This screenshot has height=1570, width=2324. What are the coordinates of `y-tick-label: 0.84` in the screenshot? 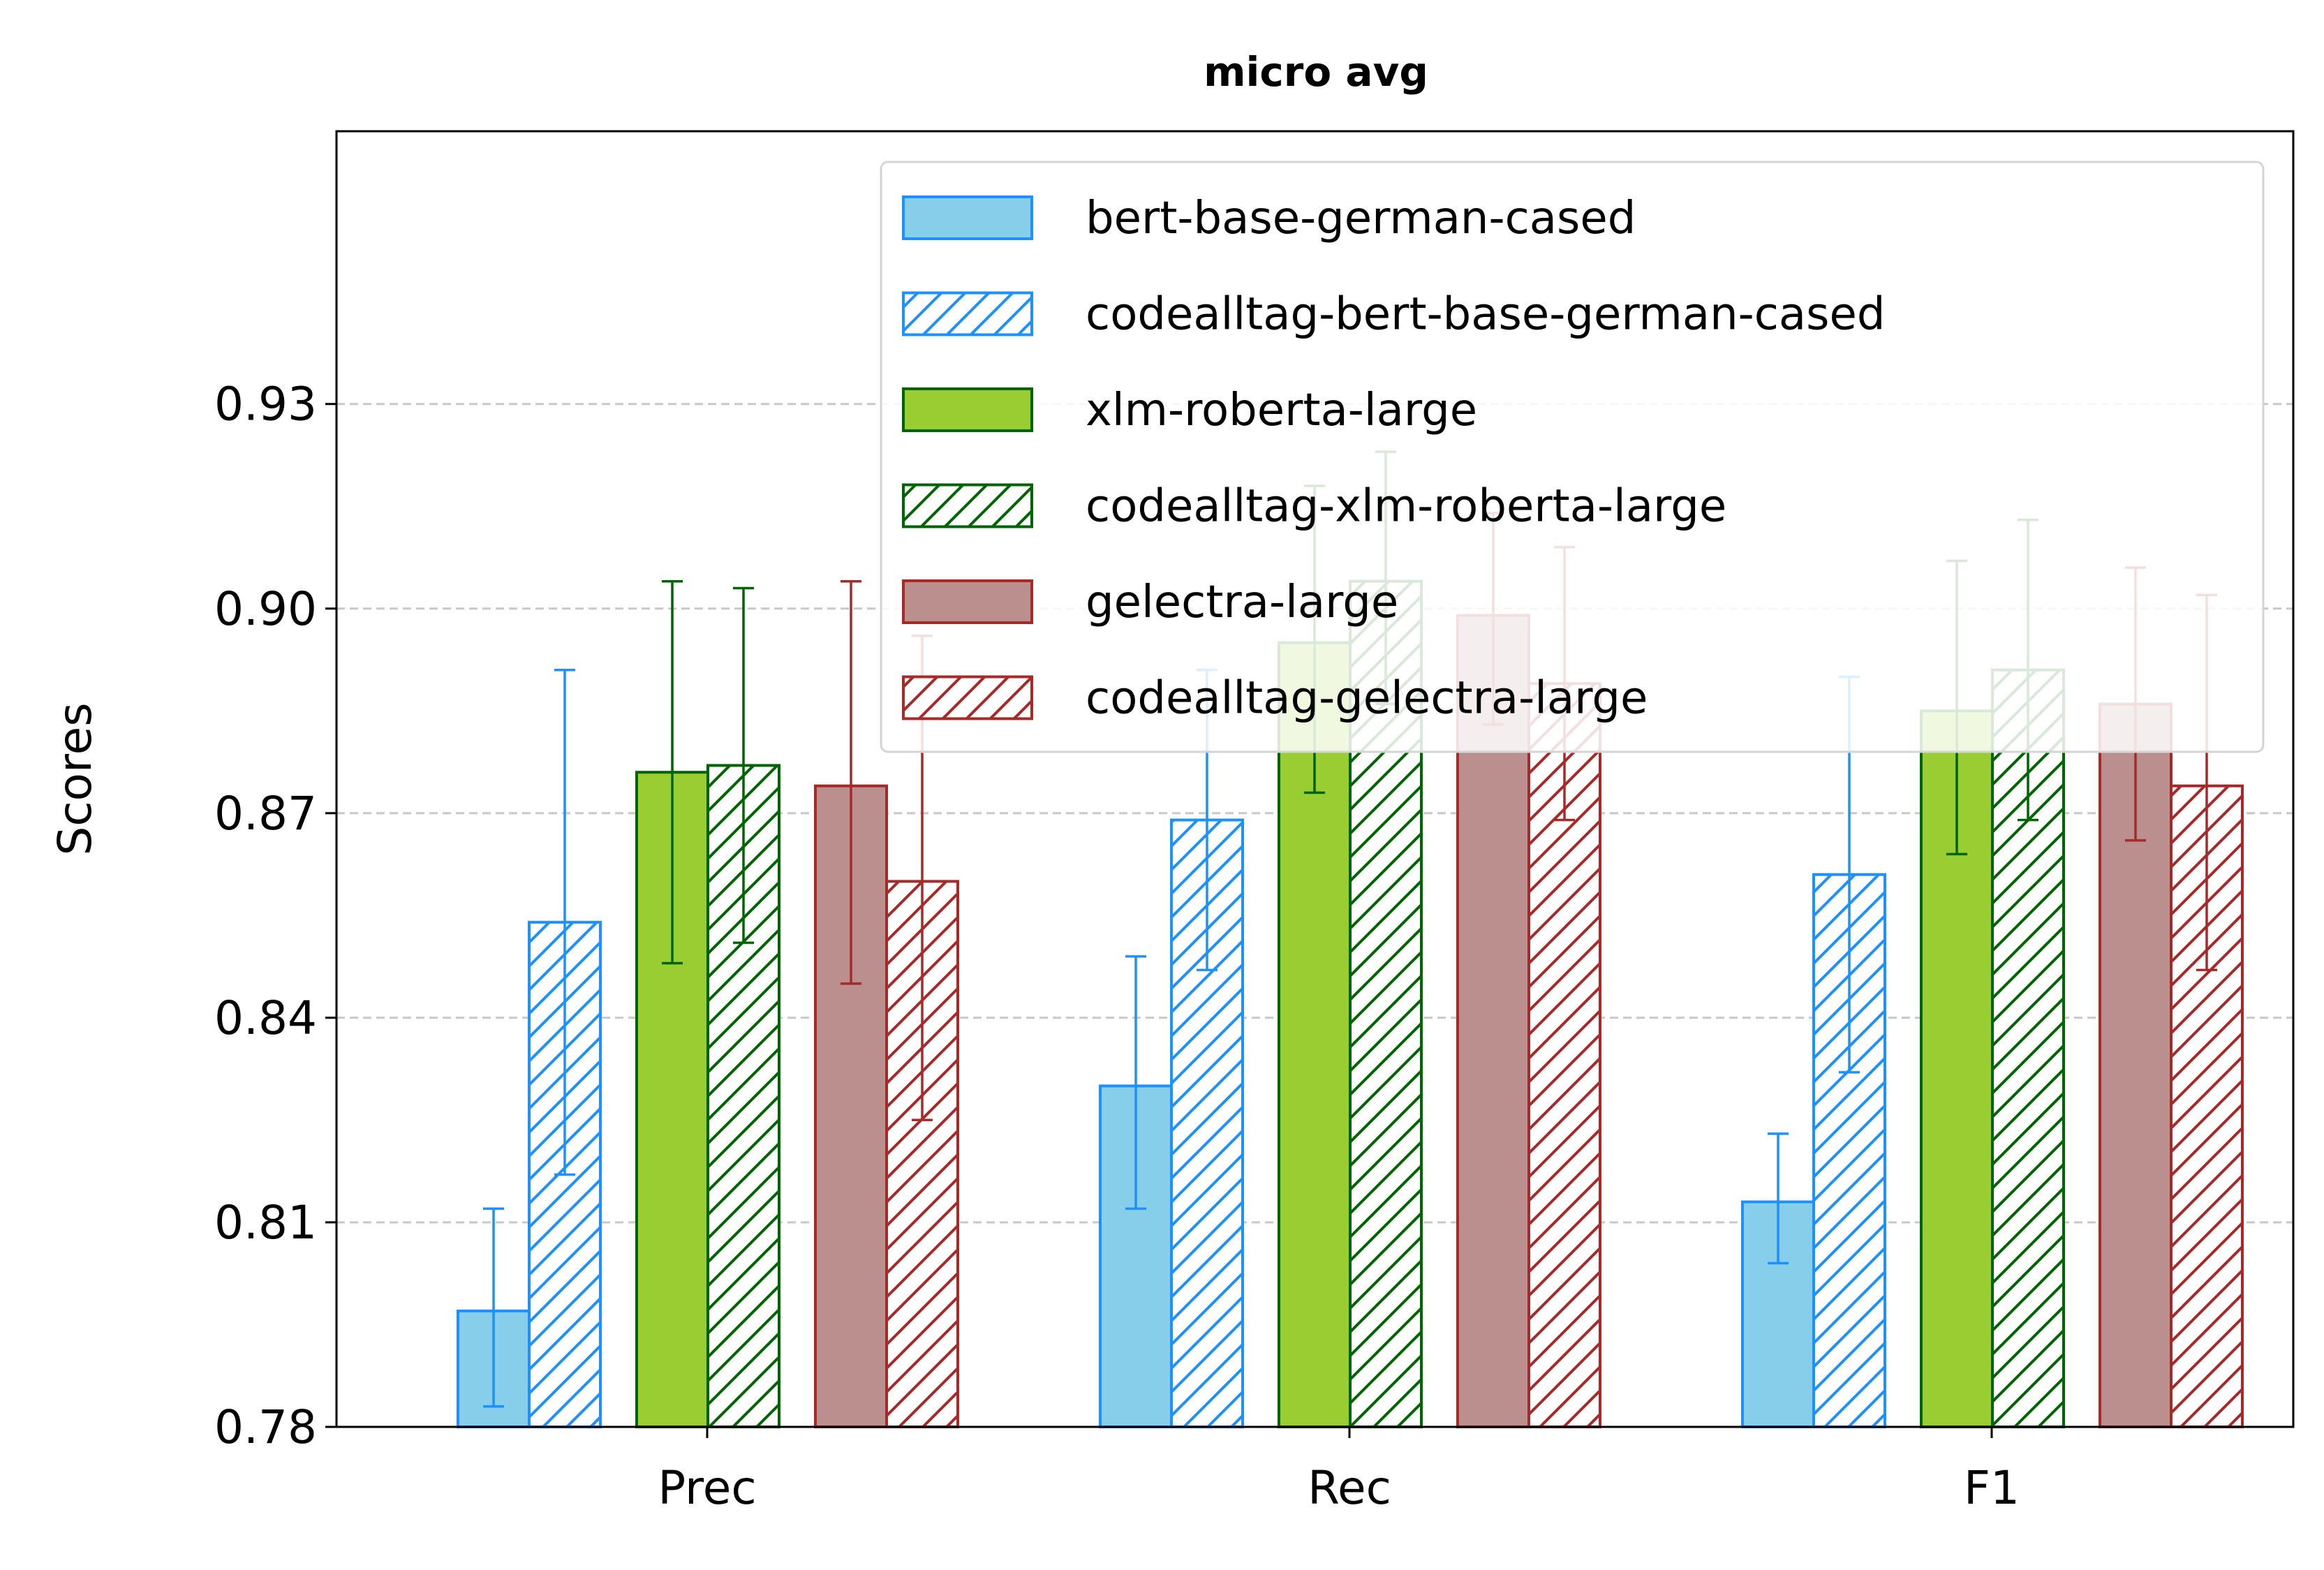 It's located at (265, 1018).